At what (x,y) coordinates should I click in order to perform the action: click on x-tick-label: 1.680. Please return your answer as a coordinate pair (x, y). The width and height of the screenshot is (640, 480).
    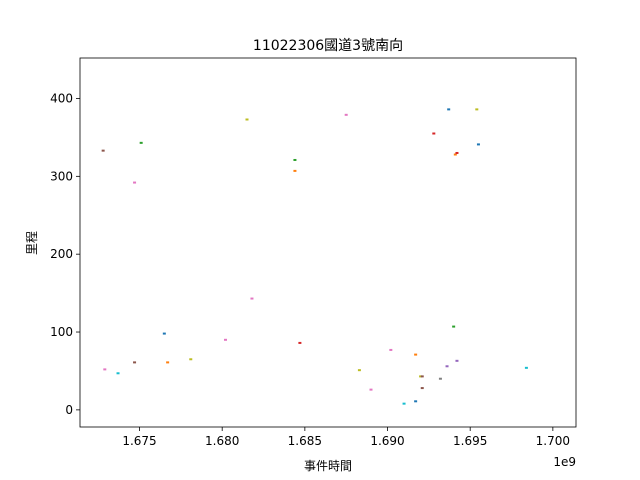
    Looking at the image, I should click on (222, 441).